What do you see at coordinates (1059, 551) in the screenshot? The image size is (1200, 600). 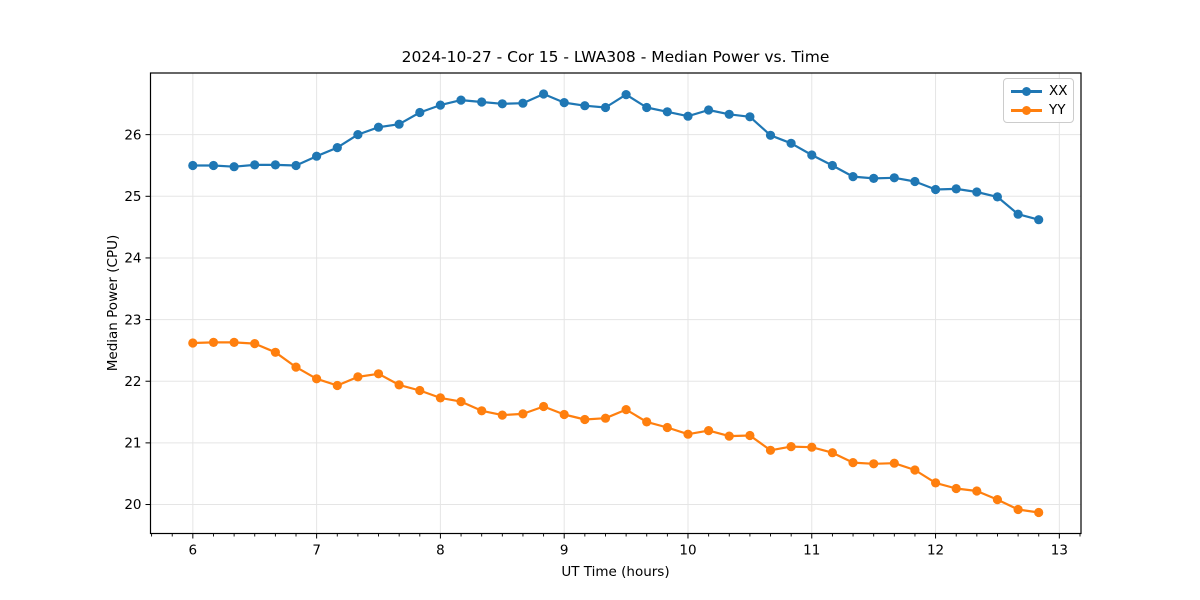 I see `x-tick-label: 13` at bounding box center [1059, 551].